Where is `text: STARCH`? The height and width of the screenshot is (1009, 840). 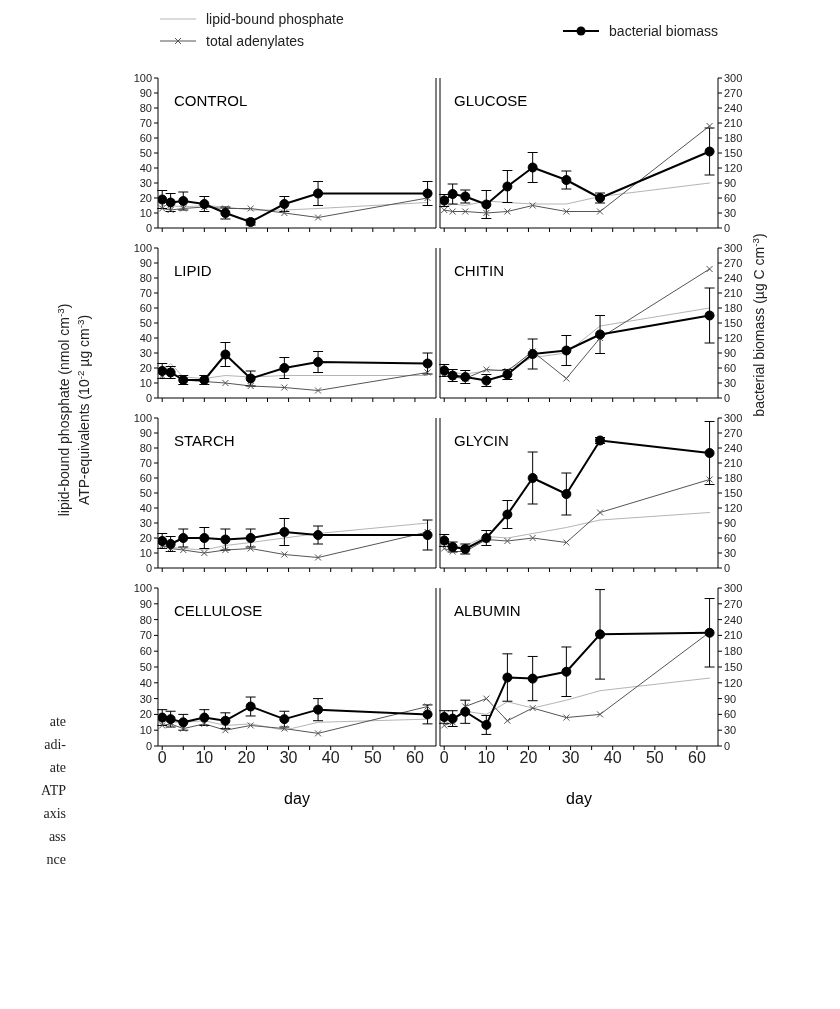 text: STARCH is located at coordinates (204, 440).